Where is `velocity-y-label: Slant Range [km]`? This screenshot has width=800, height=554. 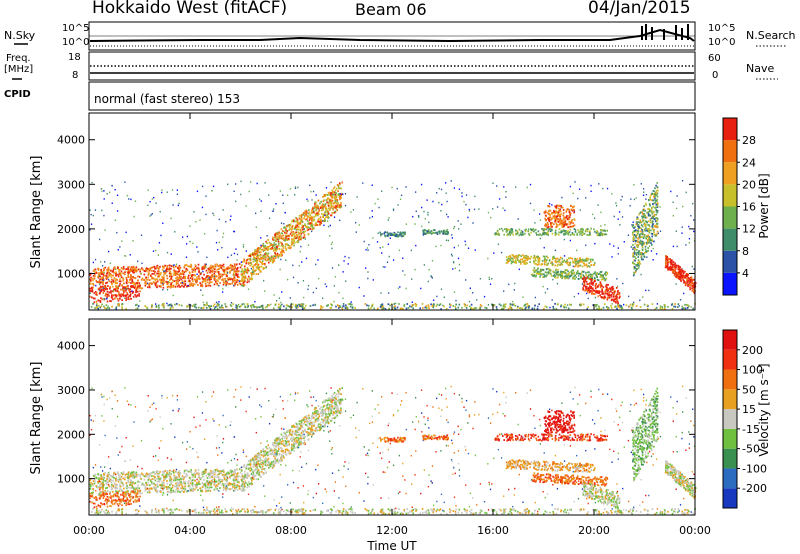
velocity-y-label: Slant Range [km] is located at coordinates (36, 418).